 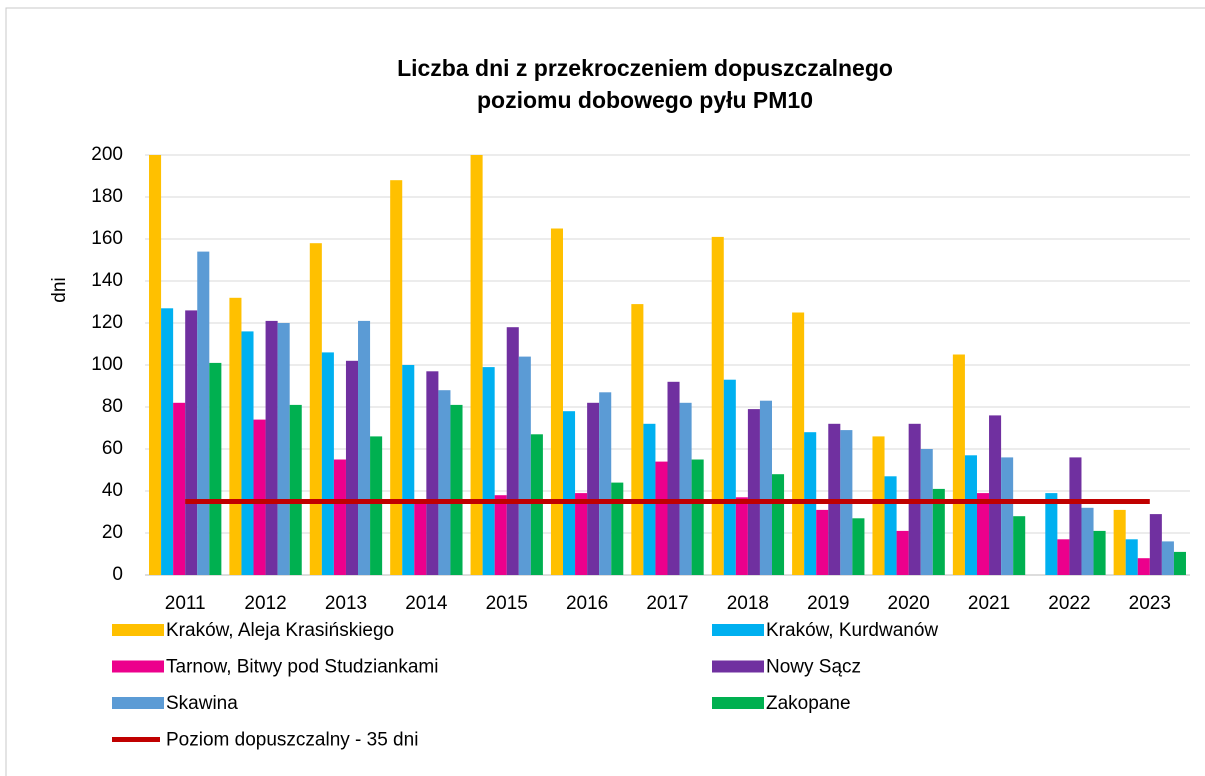 I want to click on x-tick-label: 2019, so click(x=828, y=603).